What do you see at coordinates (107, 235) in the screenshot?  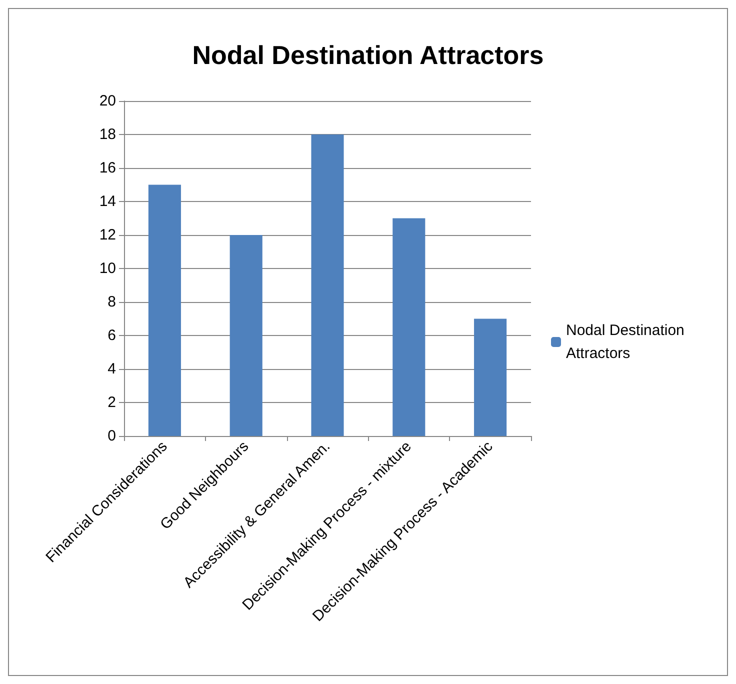 I see `y-tick-label: 12` at bounding box center [107, 235].